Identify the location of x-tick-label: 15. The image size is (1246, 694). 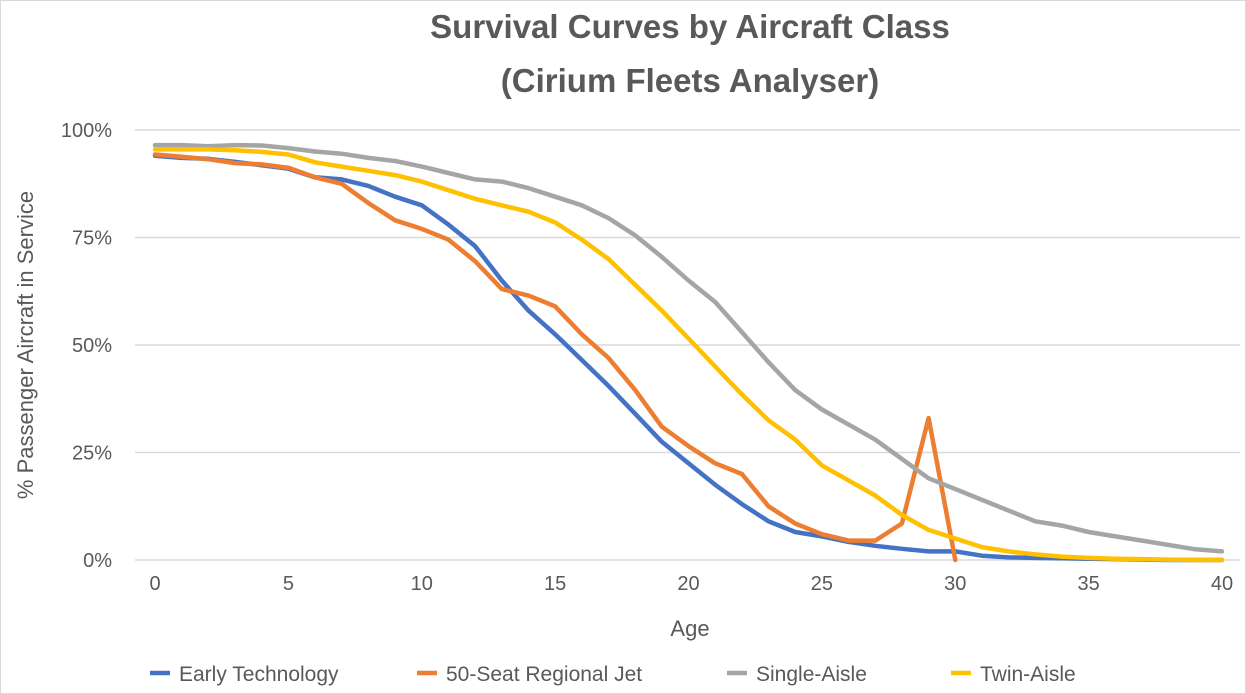
(555, 584).